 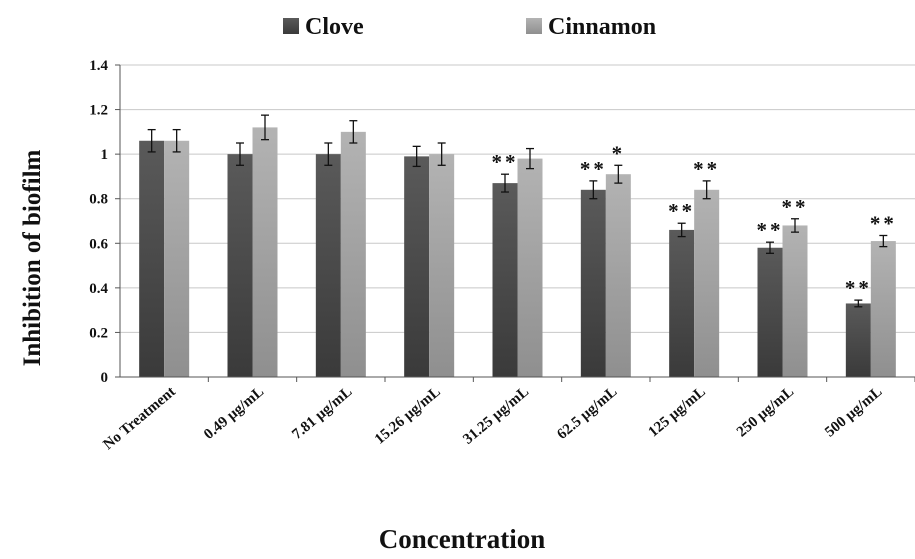 I want to click on x-tick-label: 125 µg/mL, so click(x=677, y=412).